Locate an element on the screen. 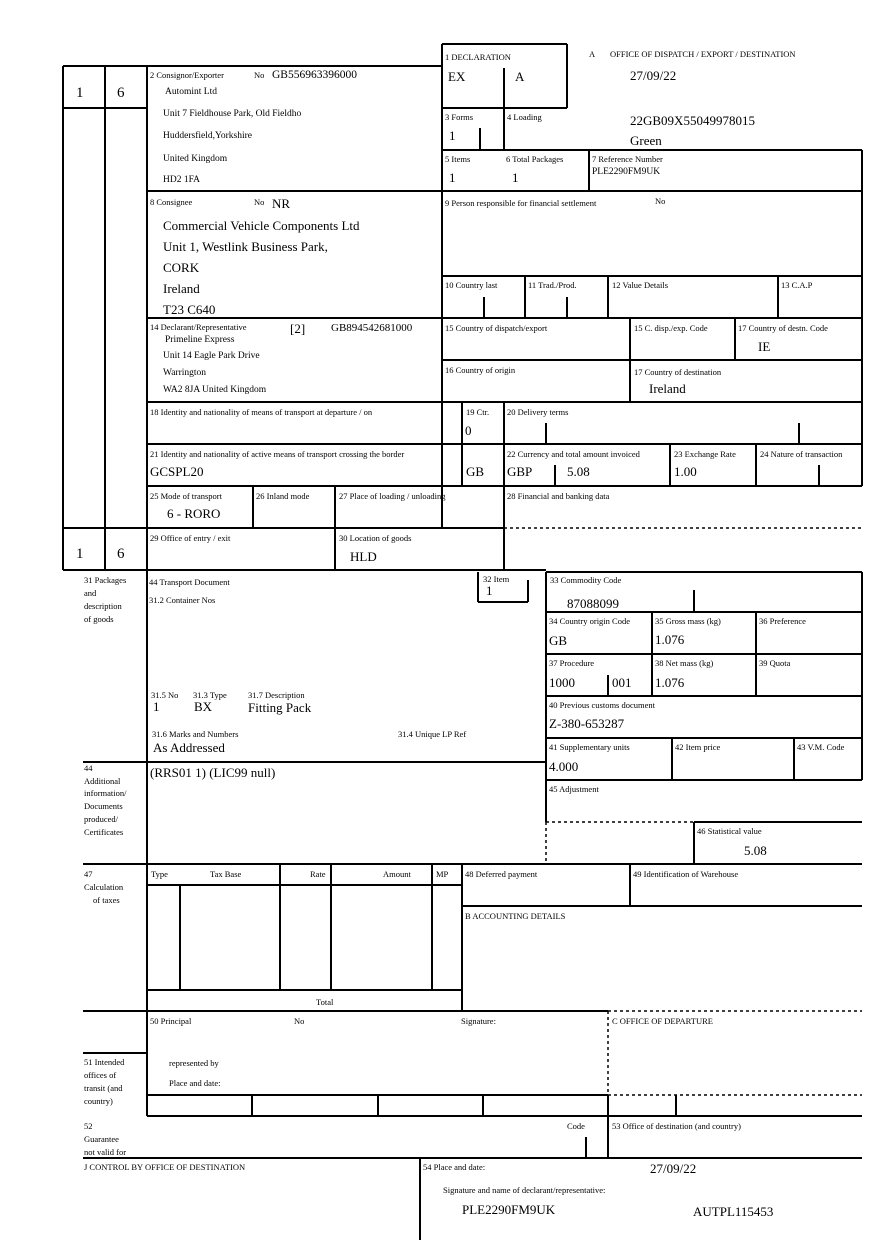 This screenshot has width=882, height=1250. box9-no-label: No is located at coordinates (660, 201).